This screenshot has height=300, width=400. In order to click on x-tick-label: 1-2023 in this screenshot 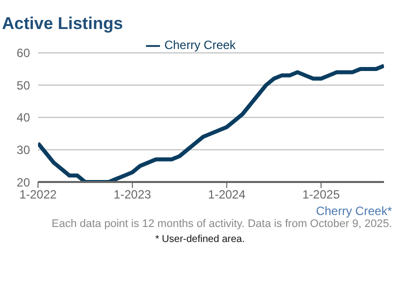, I will do `click(133, 195)`.